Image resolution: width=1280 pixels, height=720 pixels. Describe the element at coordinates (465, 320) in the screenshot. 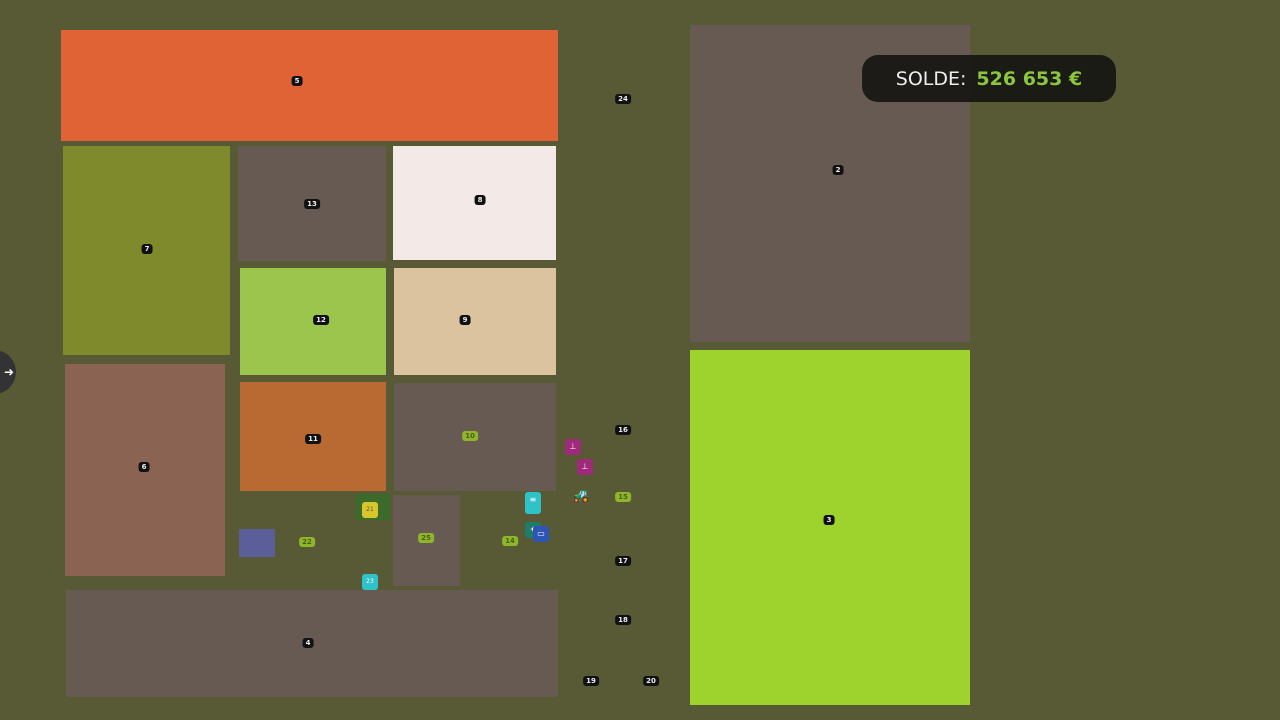

I see `field-label: 9` at that location.